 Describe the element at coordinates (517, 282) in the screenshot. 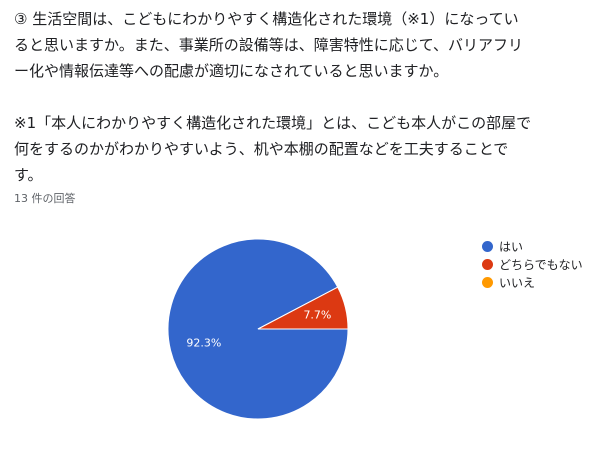

I see `legend-label-no: いいえ` at that location.